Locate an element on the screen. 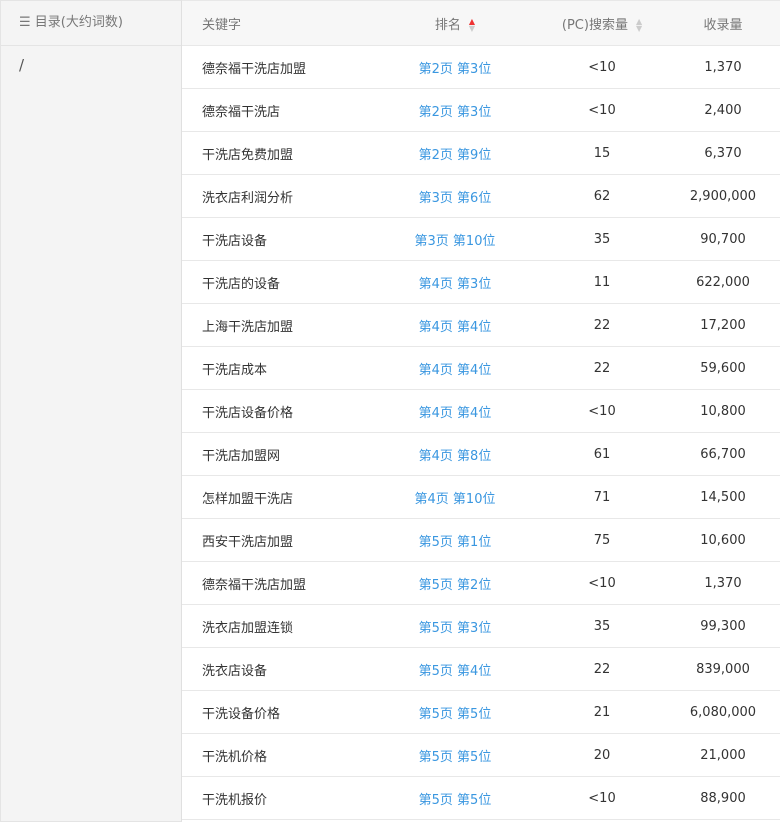 The height and width of the screenshot is (822, 780). rank-link: 第3页 第6位 is located at coordinates (455, 198).